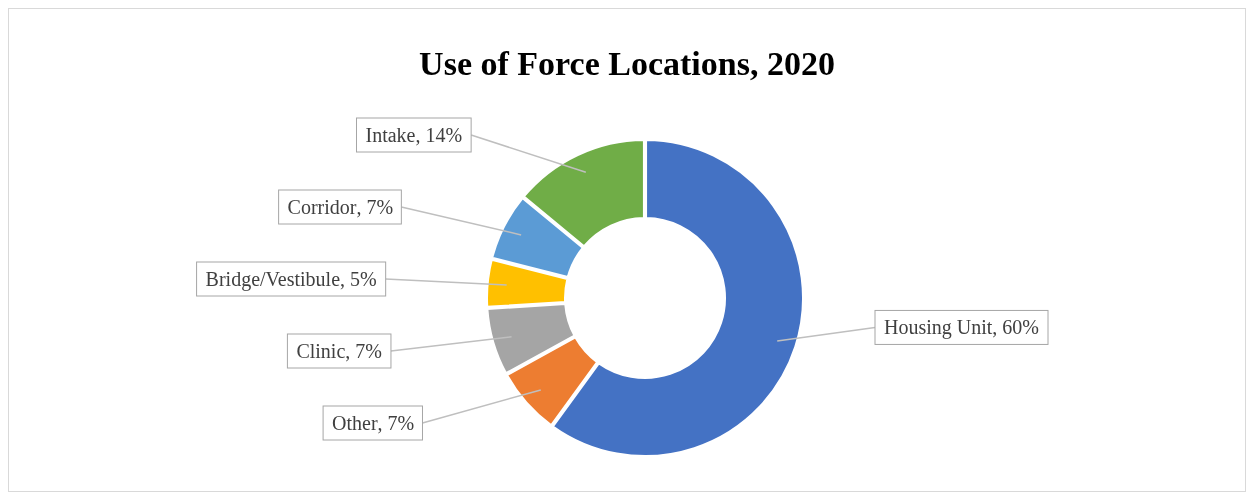  Describe the element at coordinates (273, 279) in the screenshot. I see `slice-label: Bridge/Vestibule` at that location.